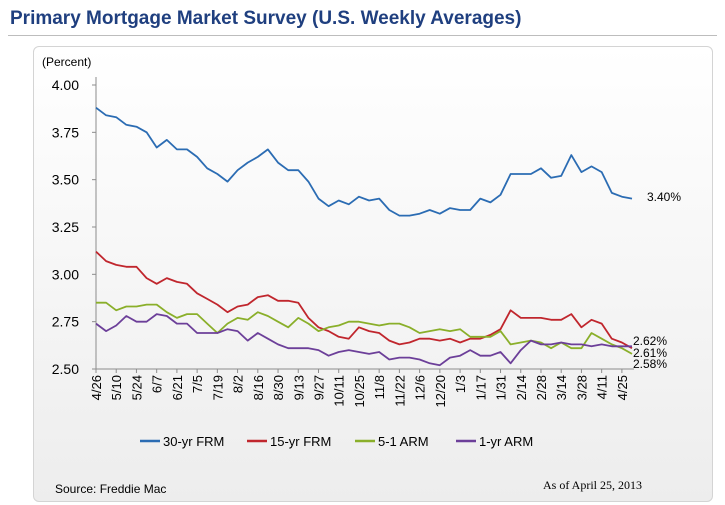 Image resolution: width=725 pixels, height=505 pixels. I want to click on series-line-15-yr-frm, so click(364, 299).